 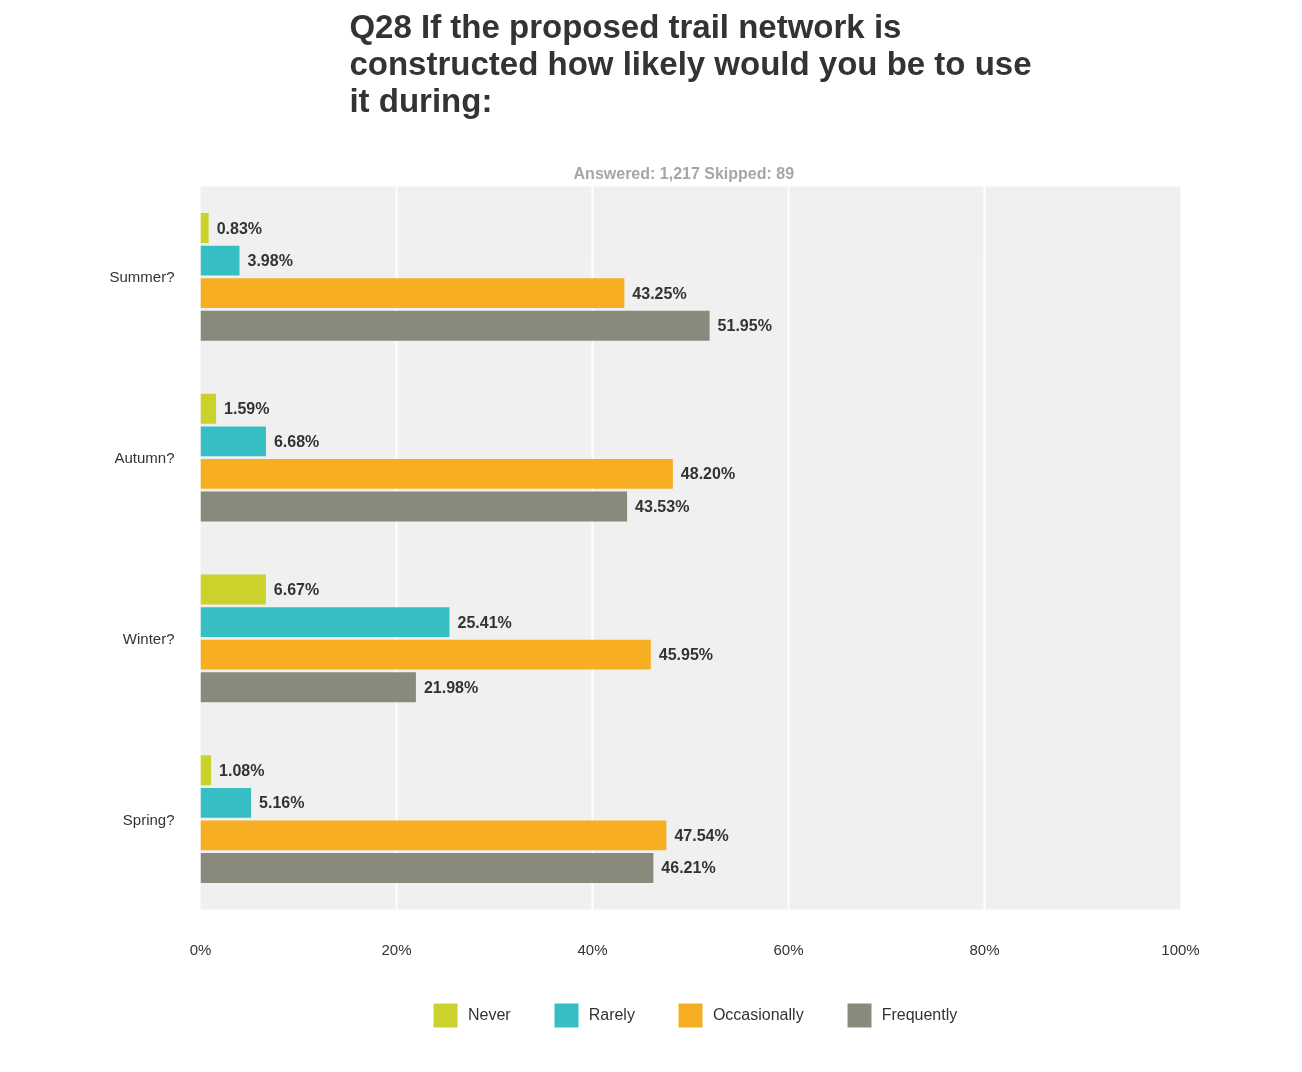 What do you see at coordinates (148, 638) in the screenshot?
I see `y-tick-label: Winter?` at bounding box center [148, 638].